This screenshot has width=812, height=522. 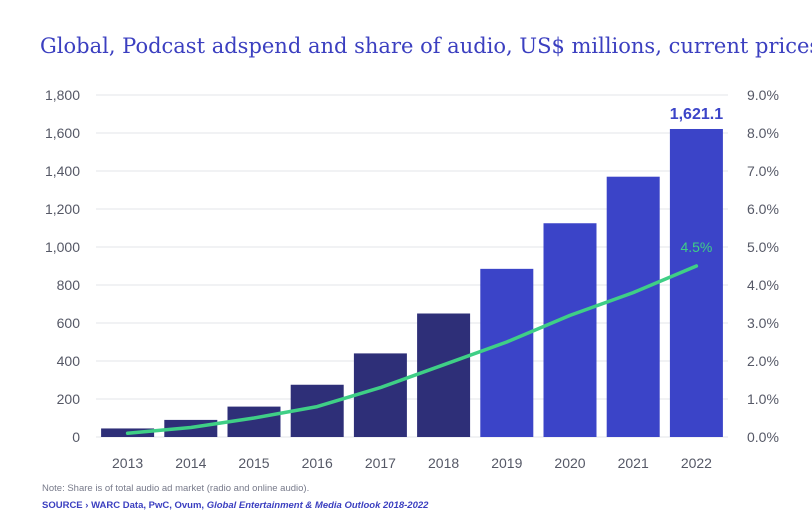 What do you see at coordinates (253, 463) in the screenshot?
I see `x-axis-tick-label: 2015` at bounding box center [253, 463].